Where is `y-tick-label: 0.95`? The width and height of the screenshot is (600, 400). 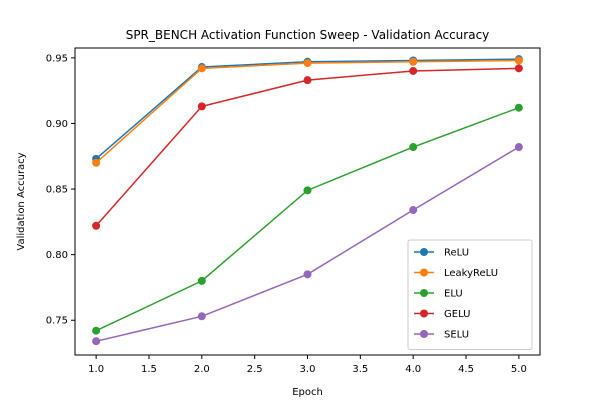
y-tick-label: 0.95 is located at coordinates (57, 58).